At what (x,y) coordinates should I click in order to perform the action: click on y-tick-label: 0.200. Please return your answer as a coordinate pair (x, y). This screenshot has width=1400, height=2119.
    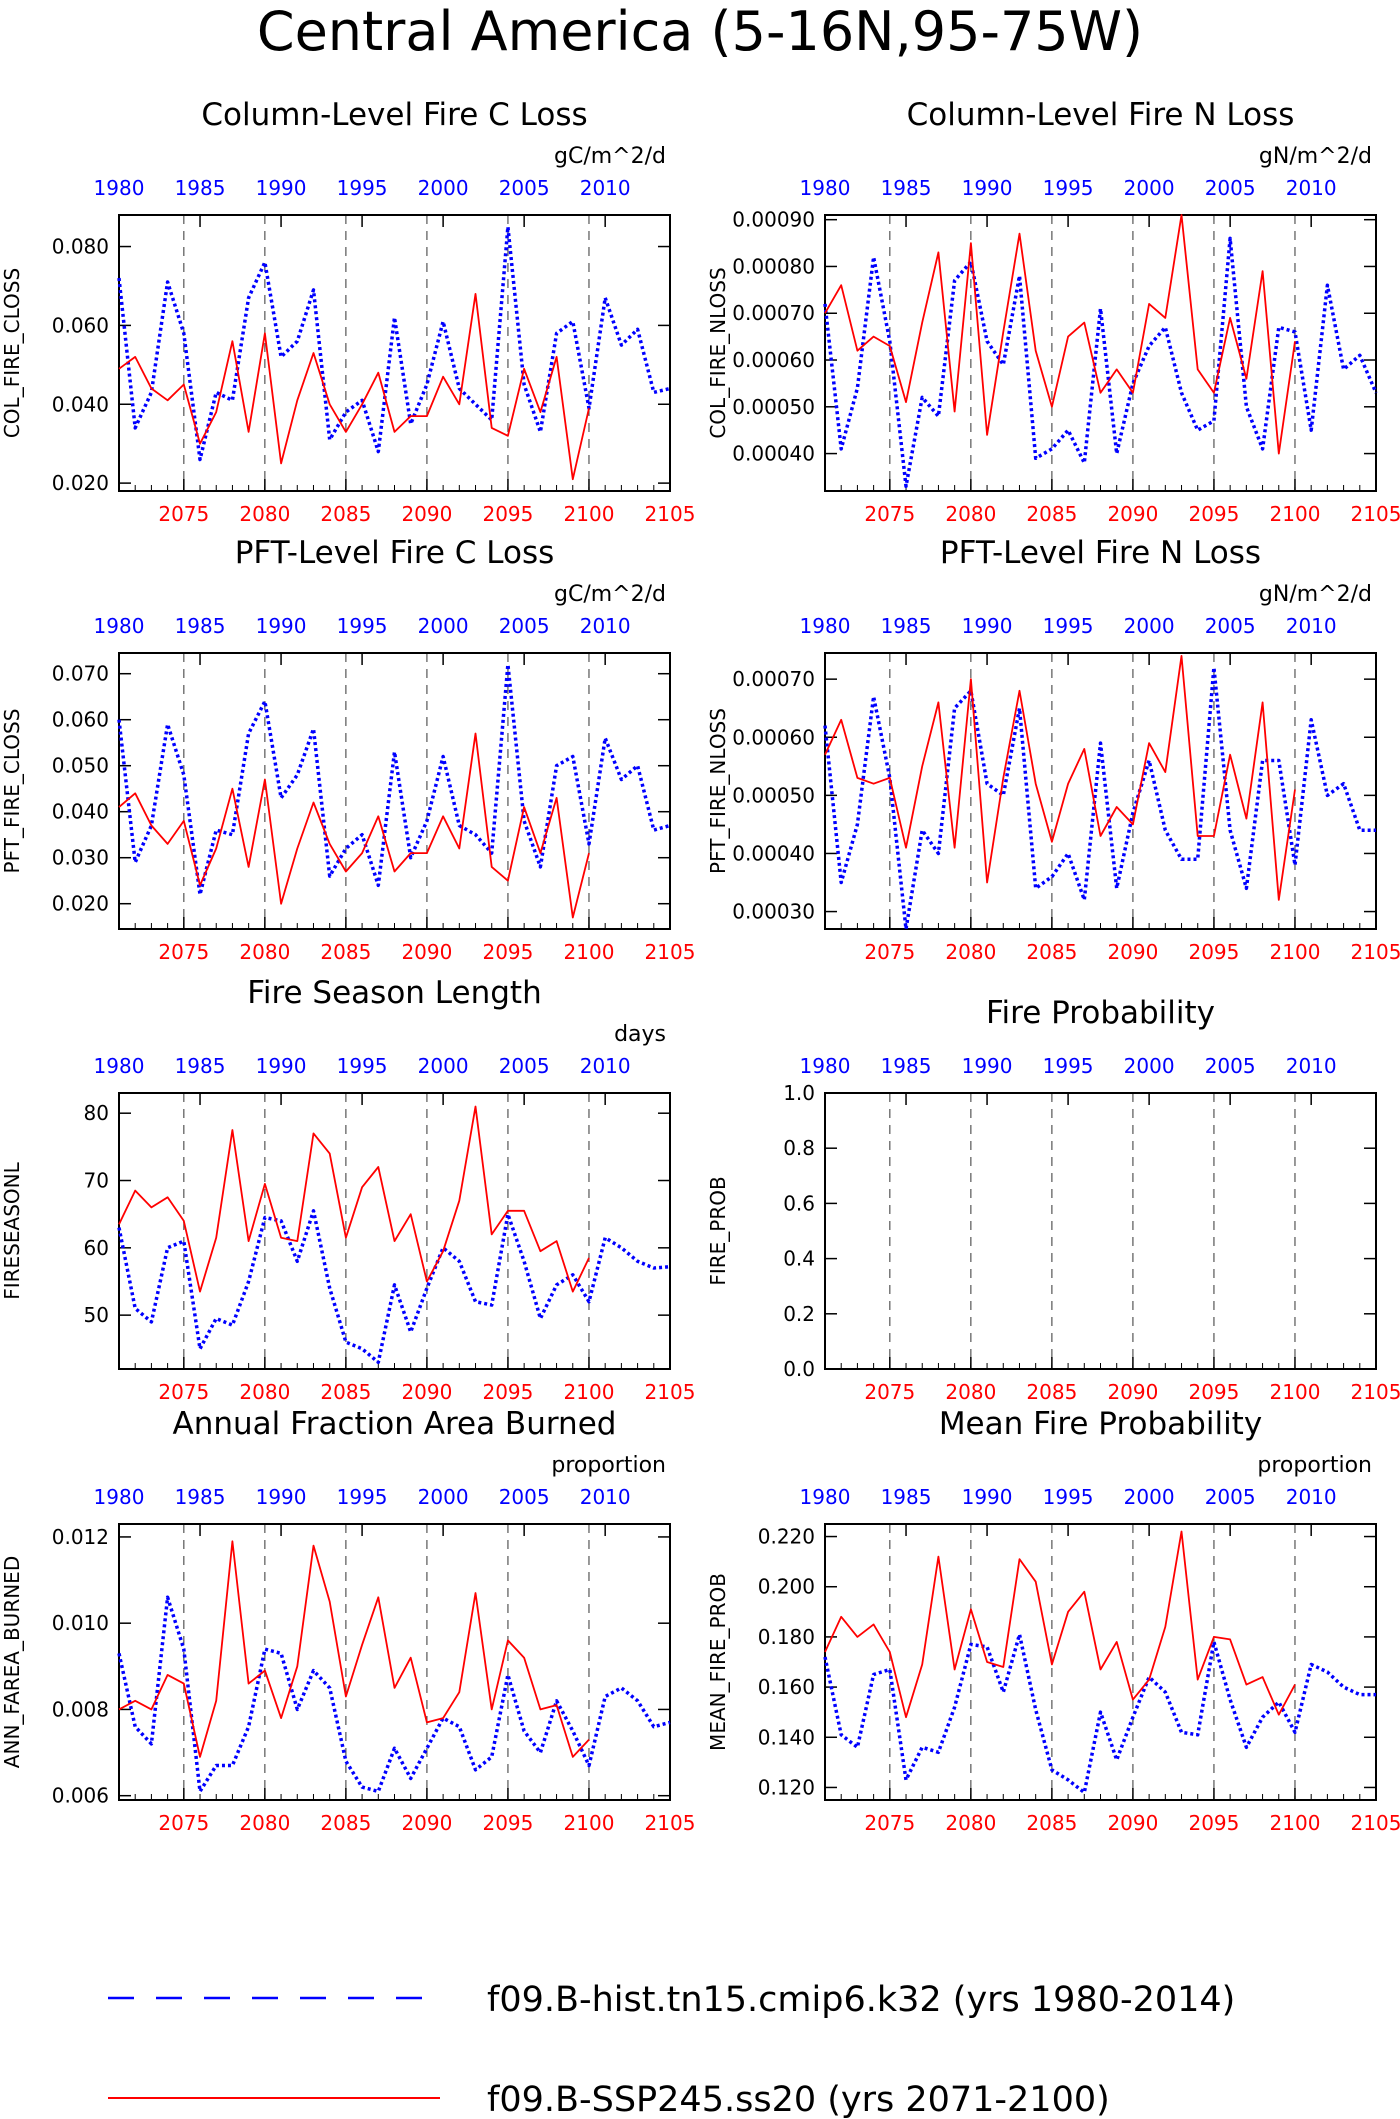
    Looking at the image, I should click on (786, 1587).